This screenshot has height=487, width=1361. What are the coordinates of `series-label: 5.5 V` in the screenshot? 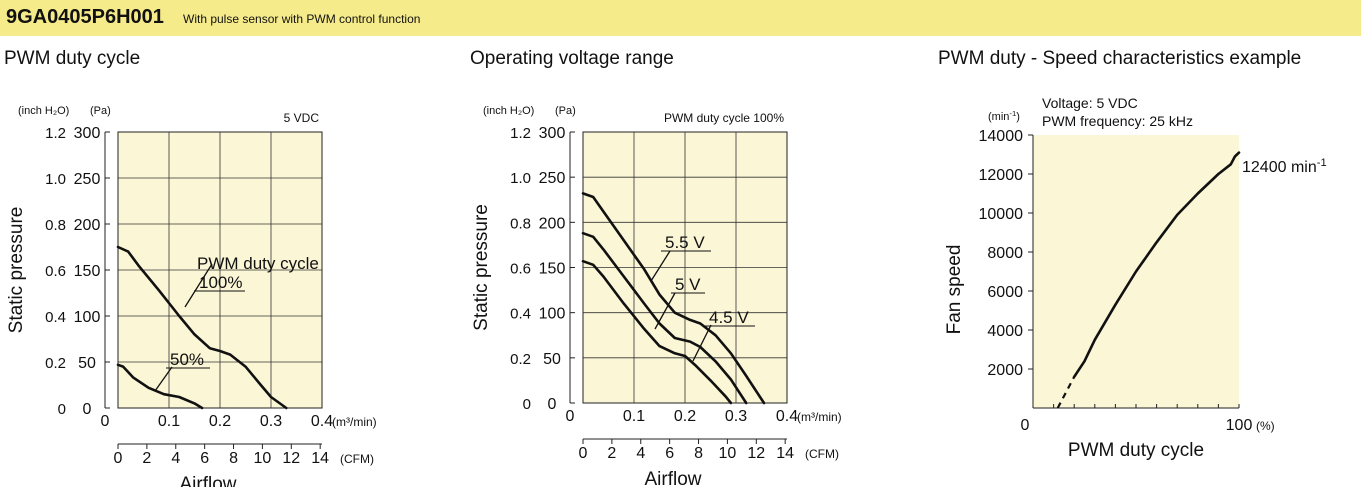 It's located at (685, 242).